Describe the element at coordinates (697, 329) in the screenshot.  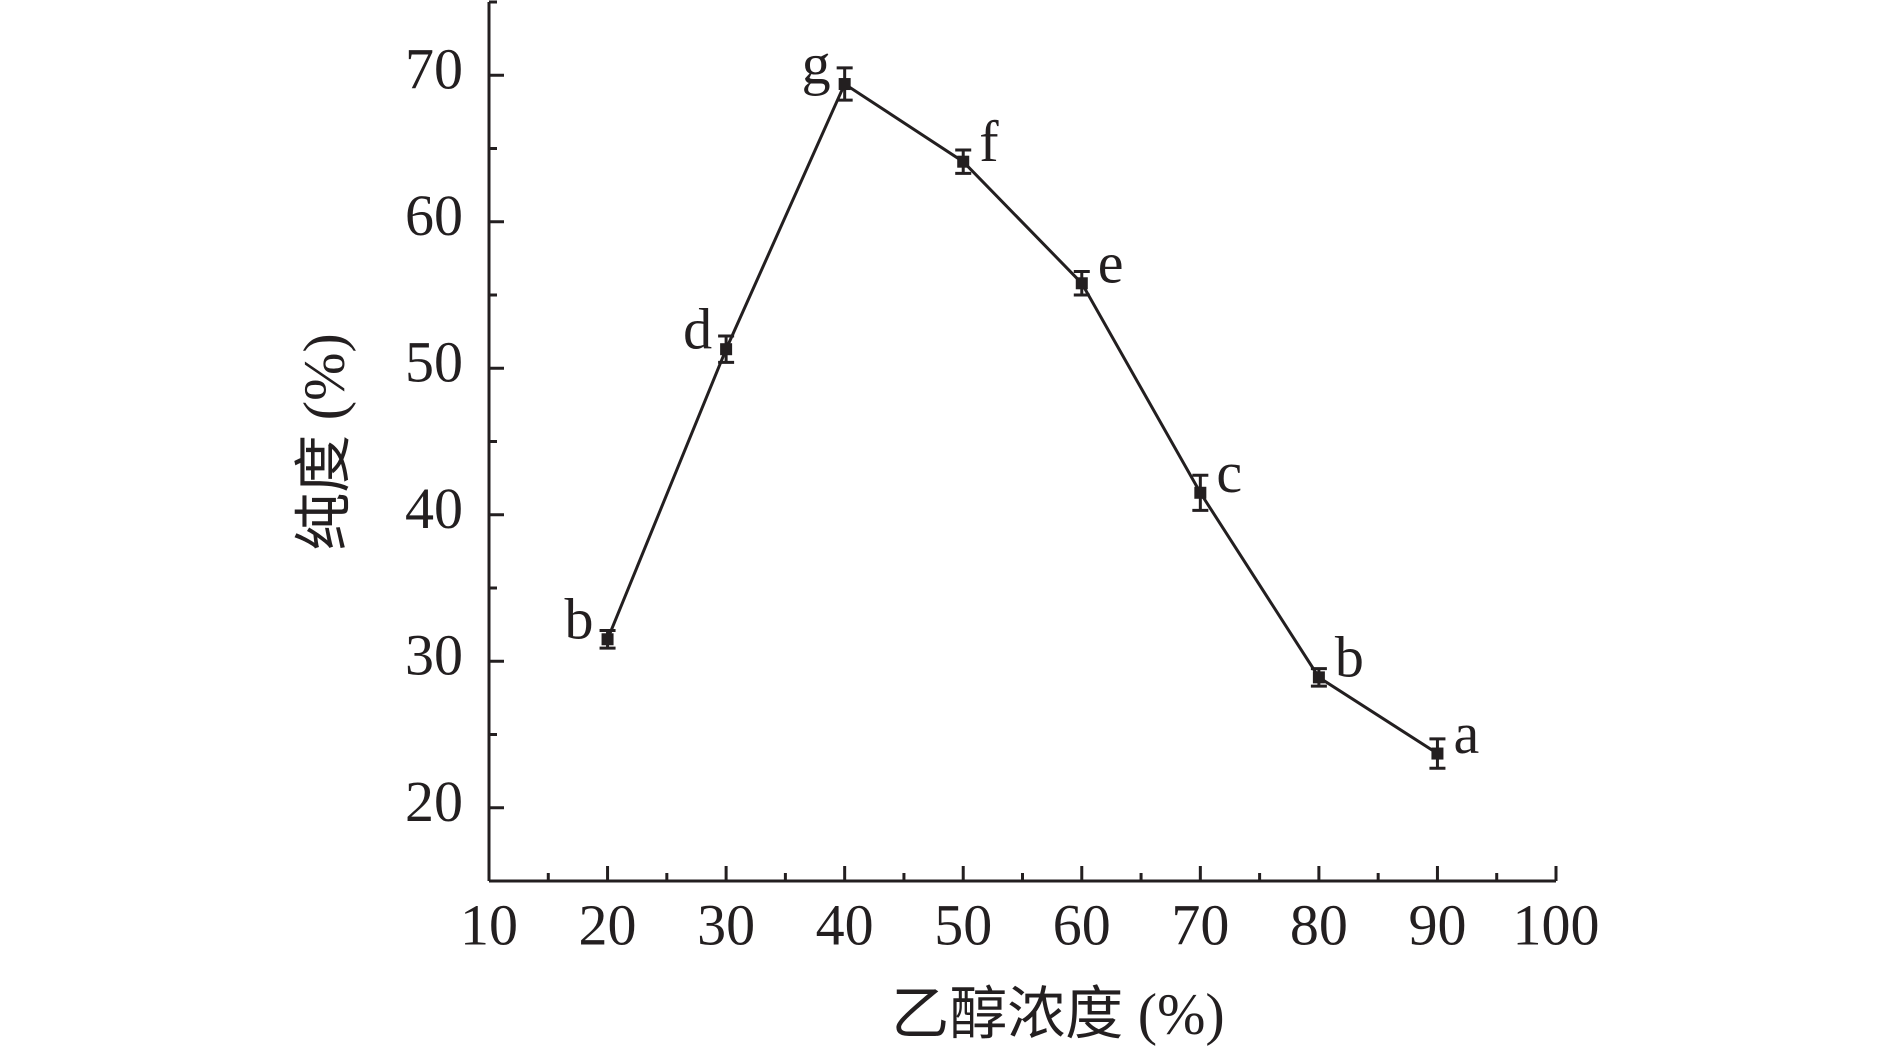
I see `significance-label: d` at that location.